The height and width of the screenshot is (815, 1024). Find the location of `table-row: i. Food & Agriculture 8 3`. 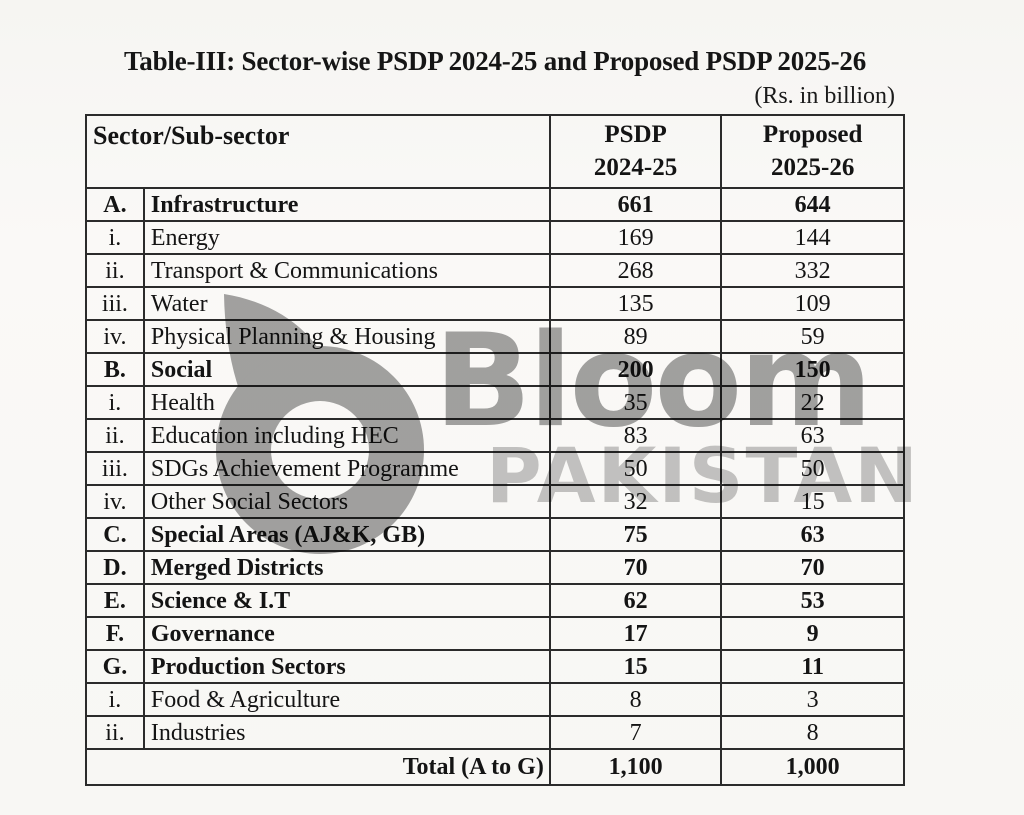

table-row: i. Food & Agriculture 8 3 is located at coordinates (495, 699).